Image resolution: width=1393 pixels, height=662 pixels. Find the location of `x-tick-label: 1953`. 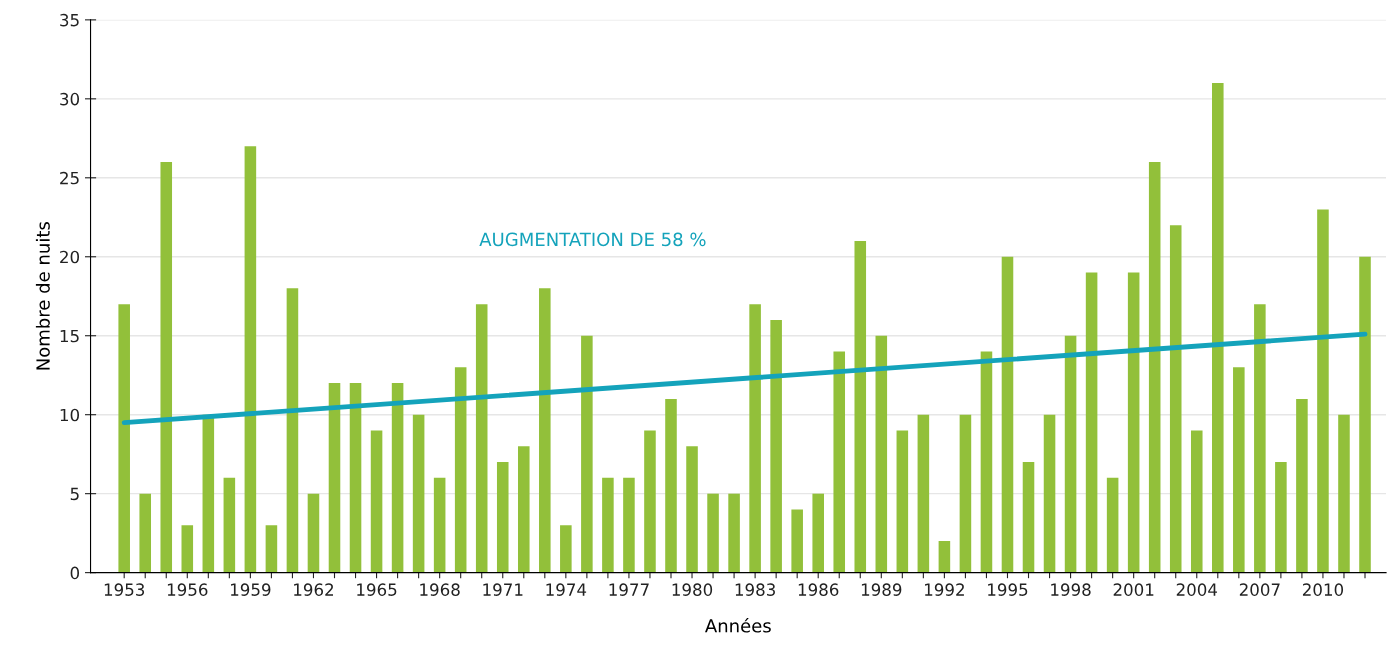

x-tick-label: 1953 is located at coordinates (124, 589).